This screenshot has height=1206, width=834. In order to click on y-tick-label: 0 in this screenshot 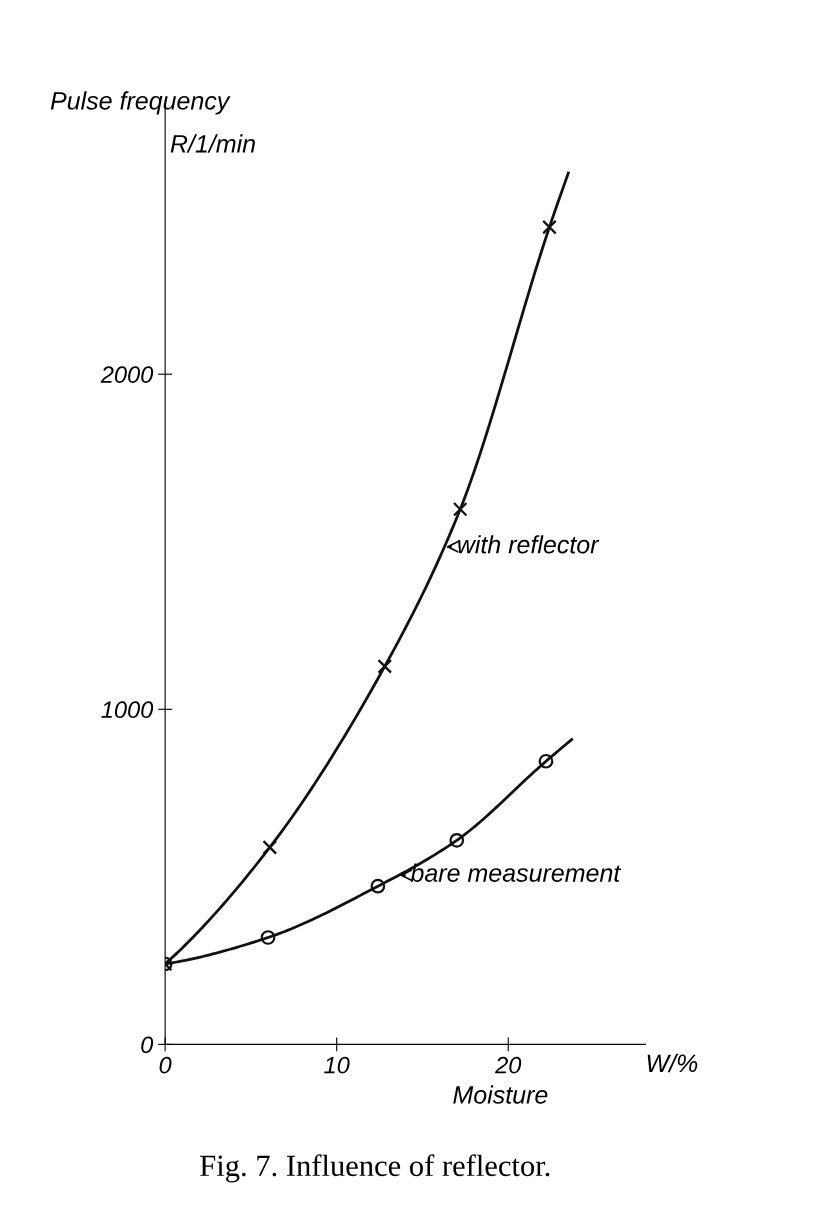, I will do `click(147, 1045)`.